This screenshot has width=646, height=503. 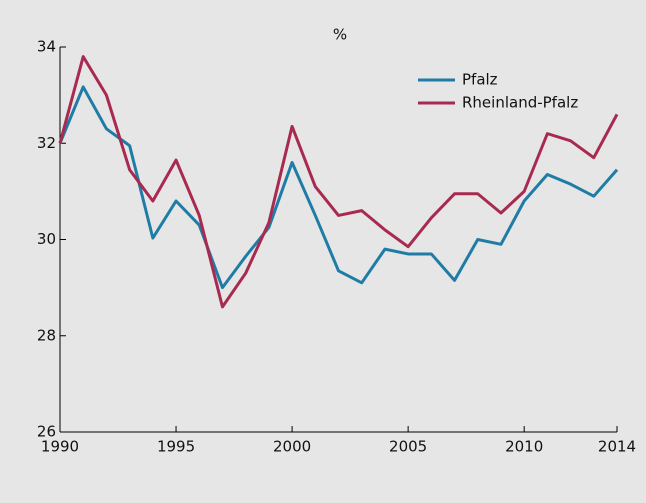 What do you see at coordinates (46, 143) in the screenshot?
I see `y-tick-label: 32` at bounding box center [46, 143].